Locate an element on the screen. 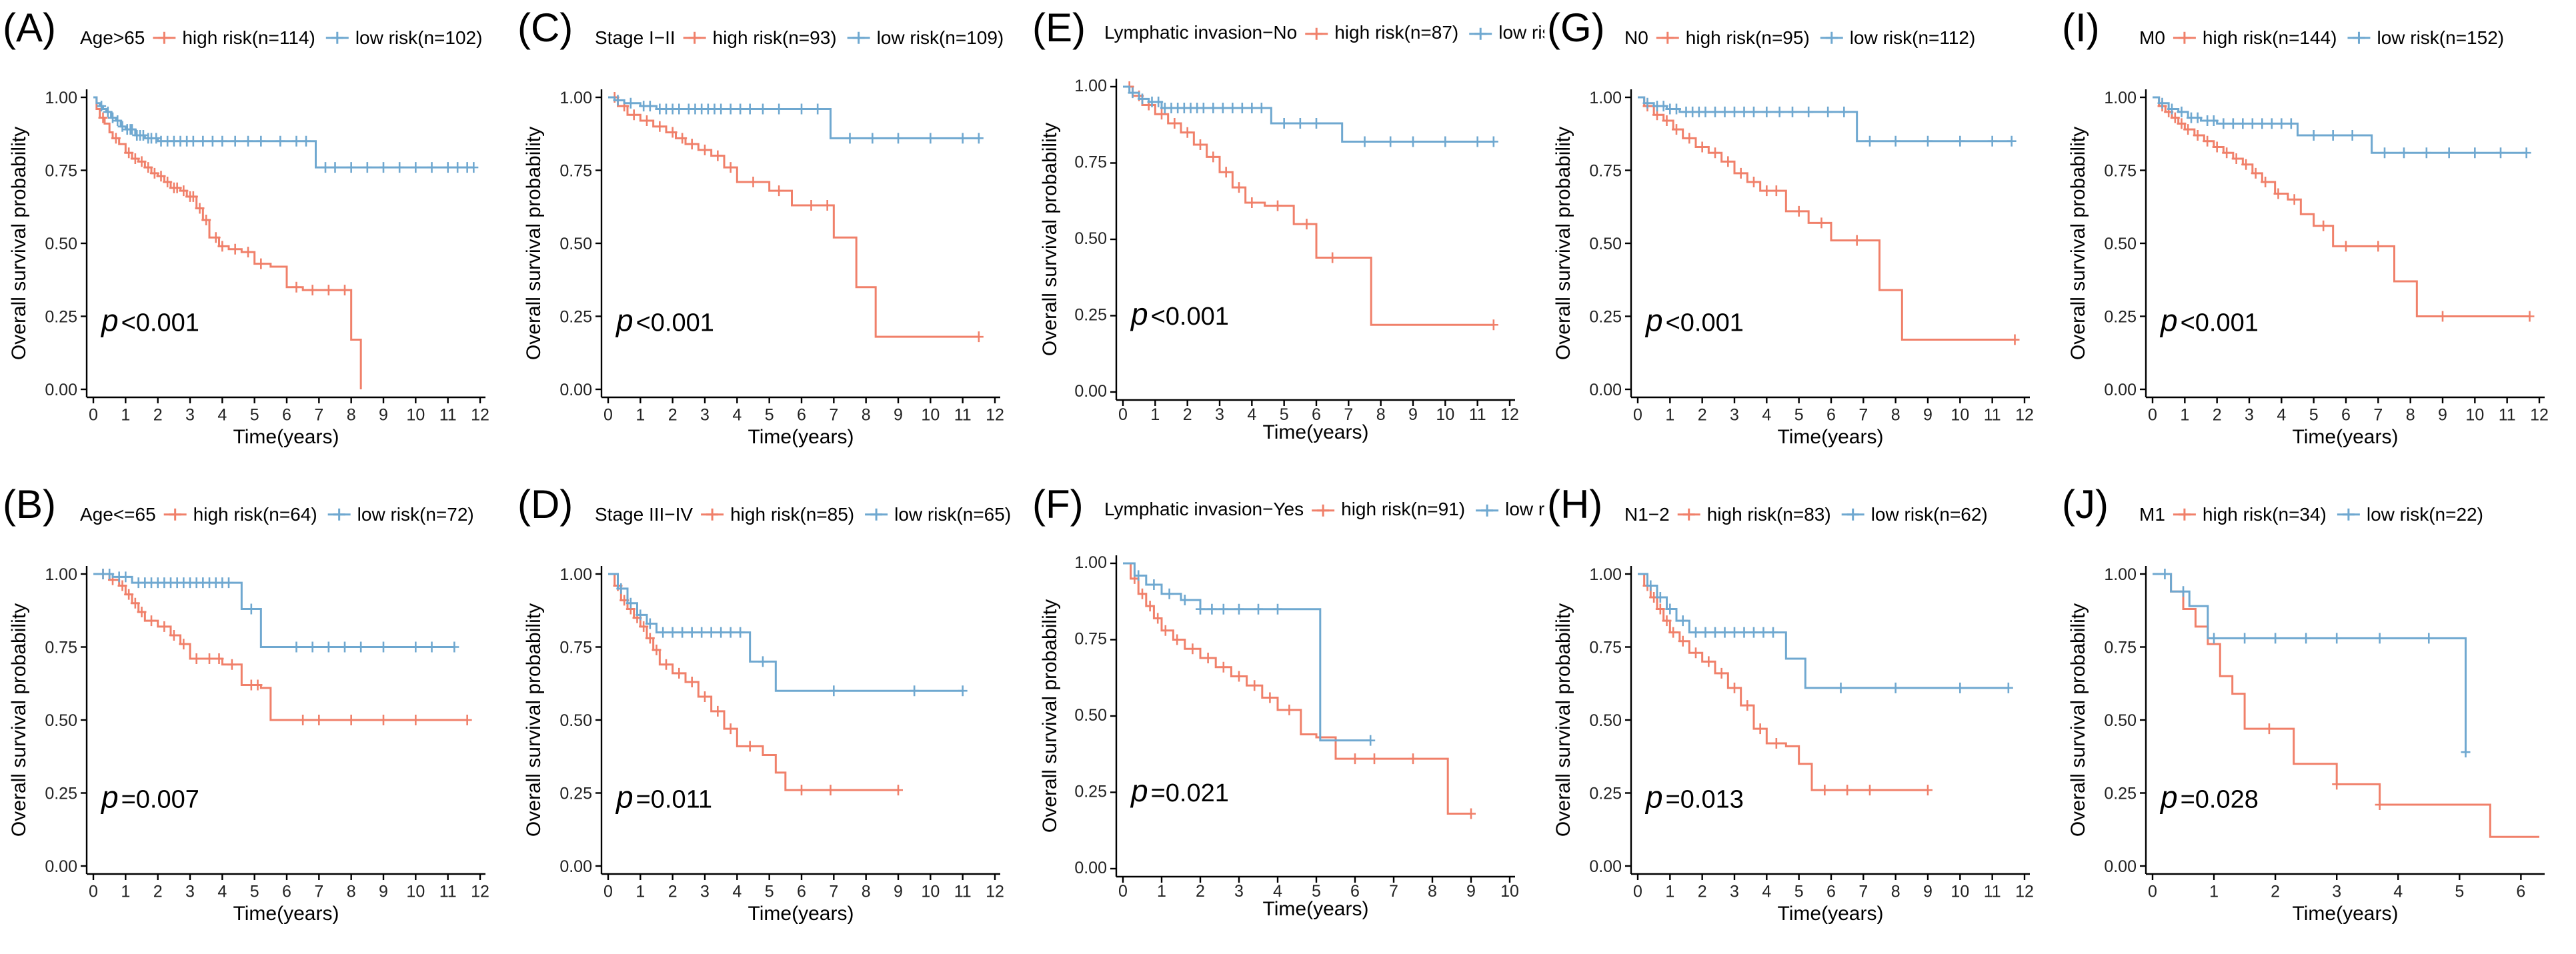 This screenshot has height=954, width=2576. x-tick-label: 9 is located at coordinates (1928, 892).